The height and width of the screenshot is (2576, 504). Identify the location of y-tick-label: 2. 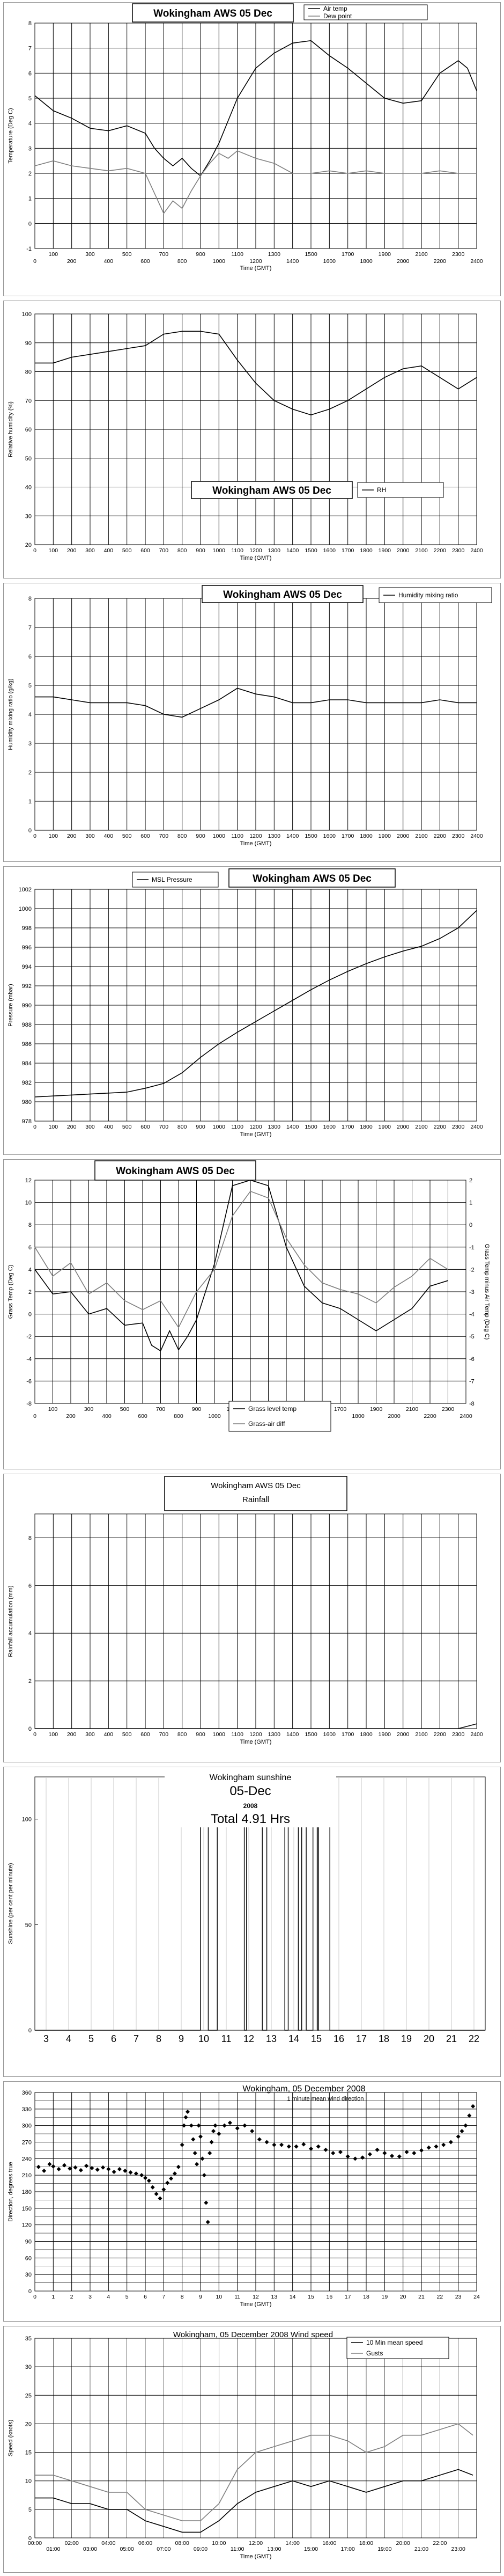
(30, 1292).